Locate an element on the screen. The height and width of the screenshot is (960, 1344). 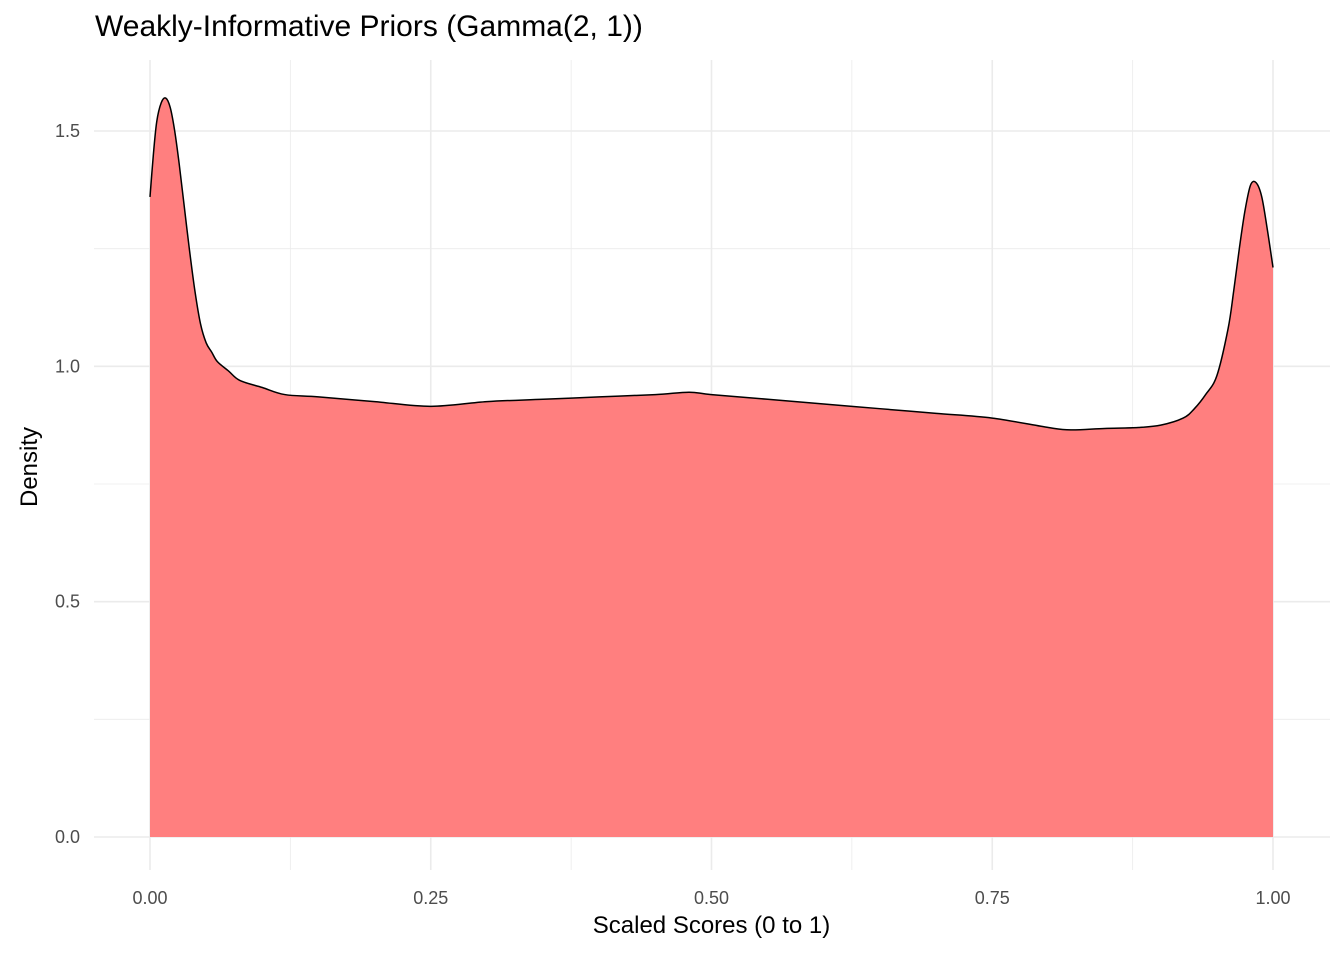
y-tick-label: 1.5 is located at coordinates (67, 131).